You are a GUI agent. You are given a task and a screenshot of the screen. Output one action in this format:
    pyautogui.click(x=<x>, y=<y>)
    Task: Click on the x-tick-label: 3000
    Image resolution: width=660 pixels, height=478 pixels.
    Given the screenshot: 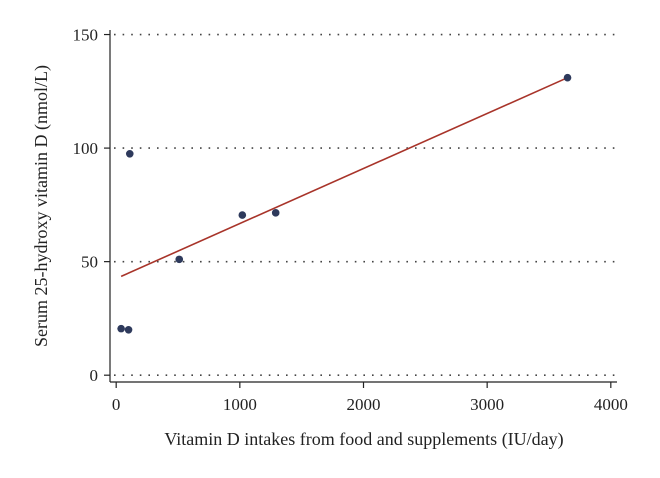 What is the action you would take?
    pyautogui.click(x=487, y=404)
    